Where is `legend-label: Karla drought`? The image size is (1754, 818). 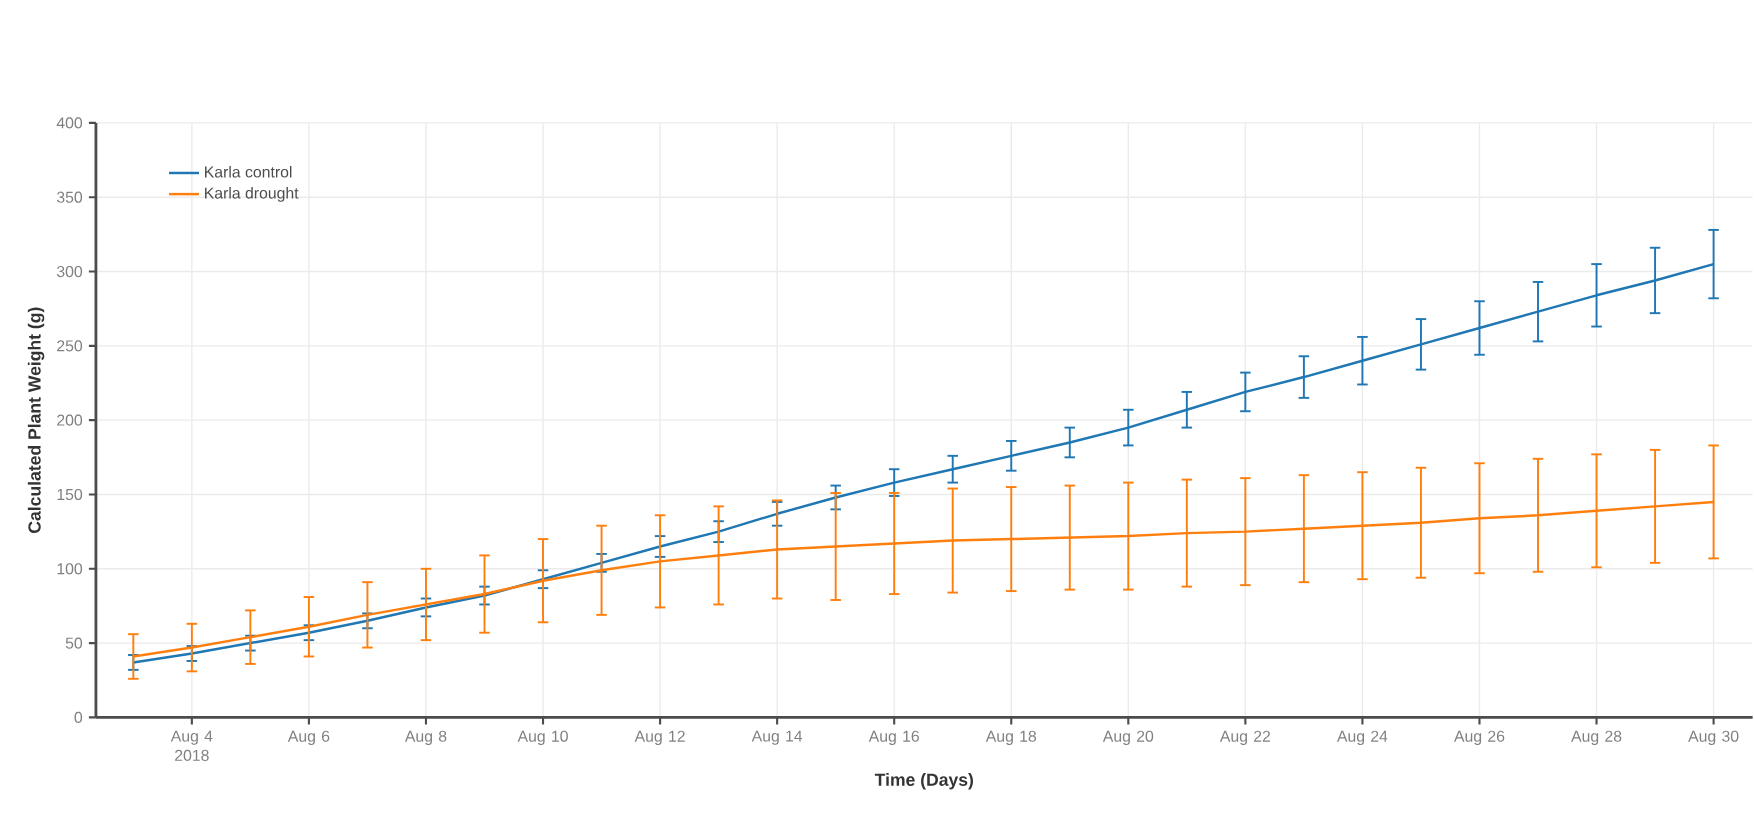
legend-label: Karla drought is located at coordinates (252, 194).